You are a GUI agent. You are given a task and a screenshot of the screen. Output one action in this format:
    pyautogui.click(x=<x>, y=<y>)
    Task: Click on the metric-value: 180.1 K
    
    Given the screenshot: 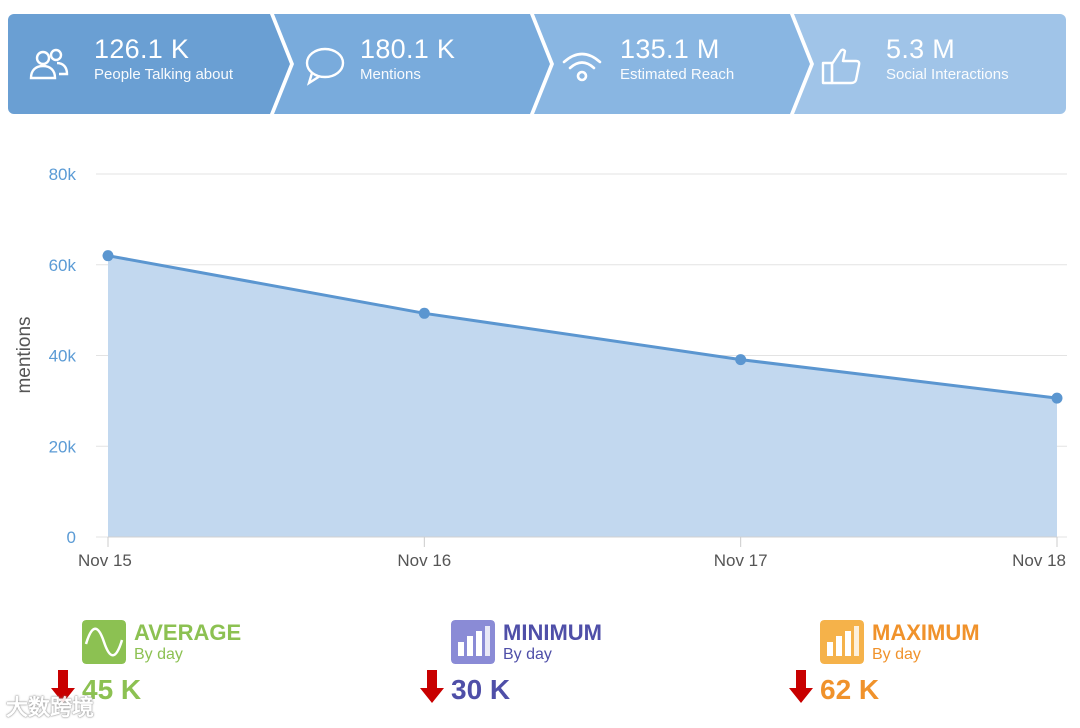 What is the action you would take?
    pyautogui.click(x=408, y=49)
    